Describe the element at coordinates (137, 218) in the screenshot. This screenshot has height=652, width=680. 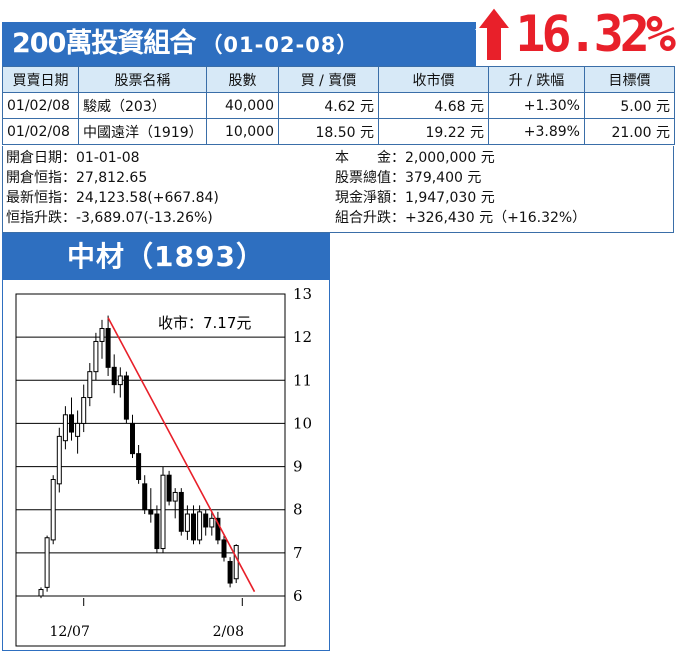
I see `summary-value: ：-3,689.07(-13.26%)` at that location.